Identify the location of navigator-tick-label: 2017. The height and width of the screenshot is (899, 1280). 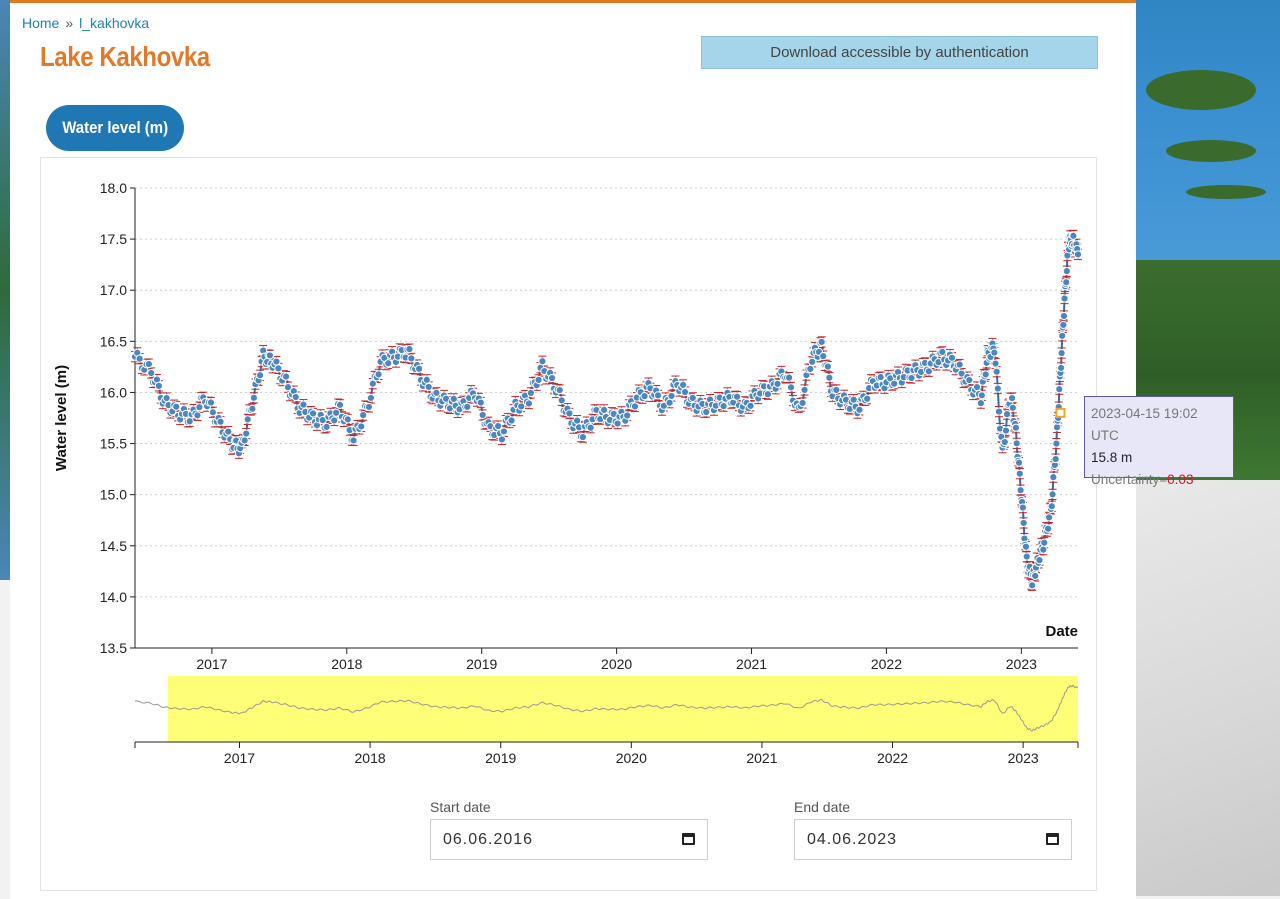
(239, 758).